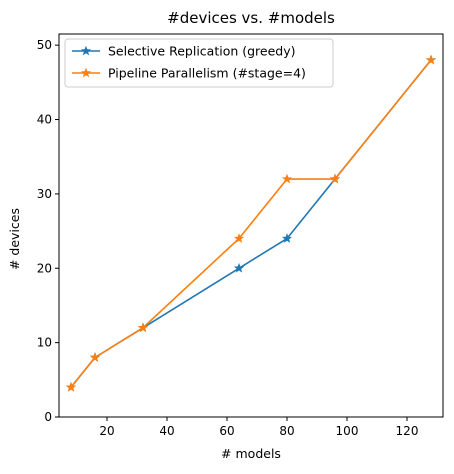  Describe the element at coordinates (166, 431) in the screenshot. I see `x-tick-label: 40` at that location.